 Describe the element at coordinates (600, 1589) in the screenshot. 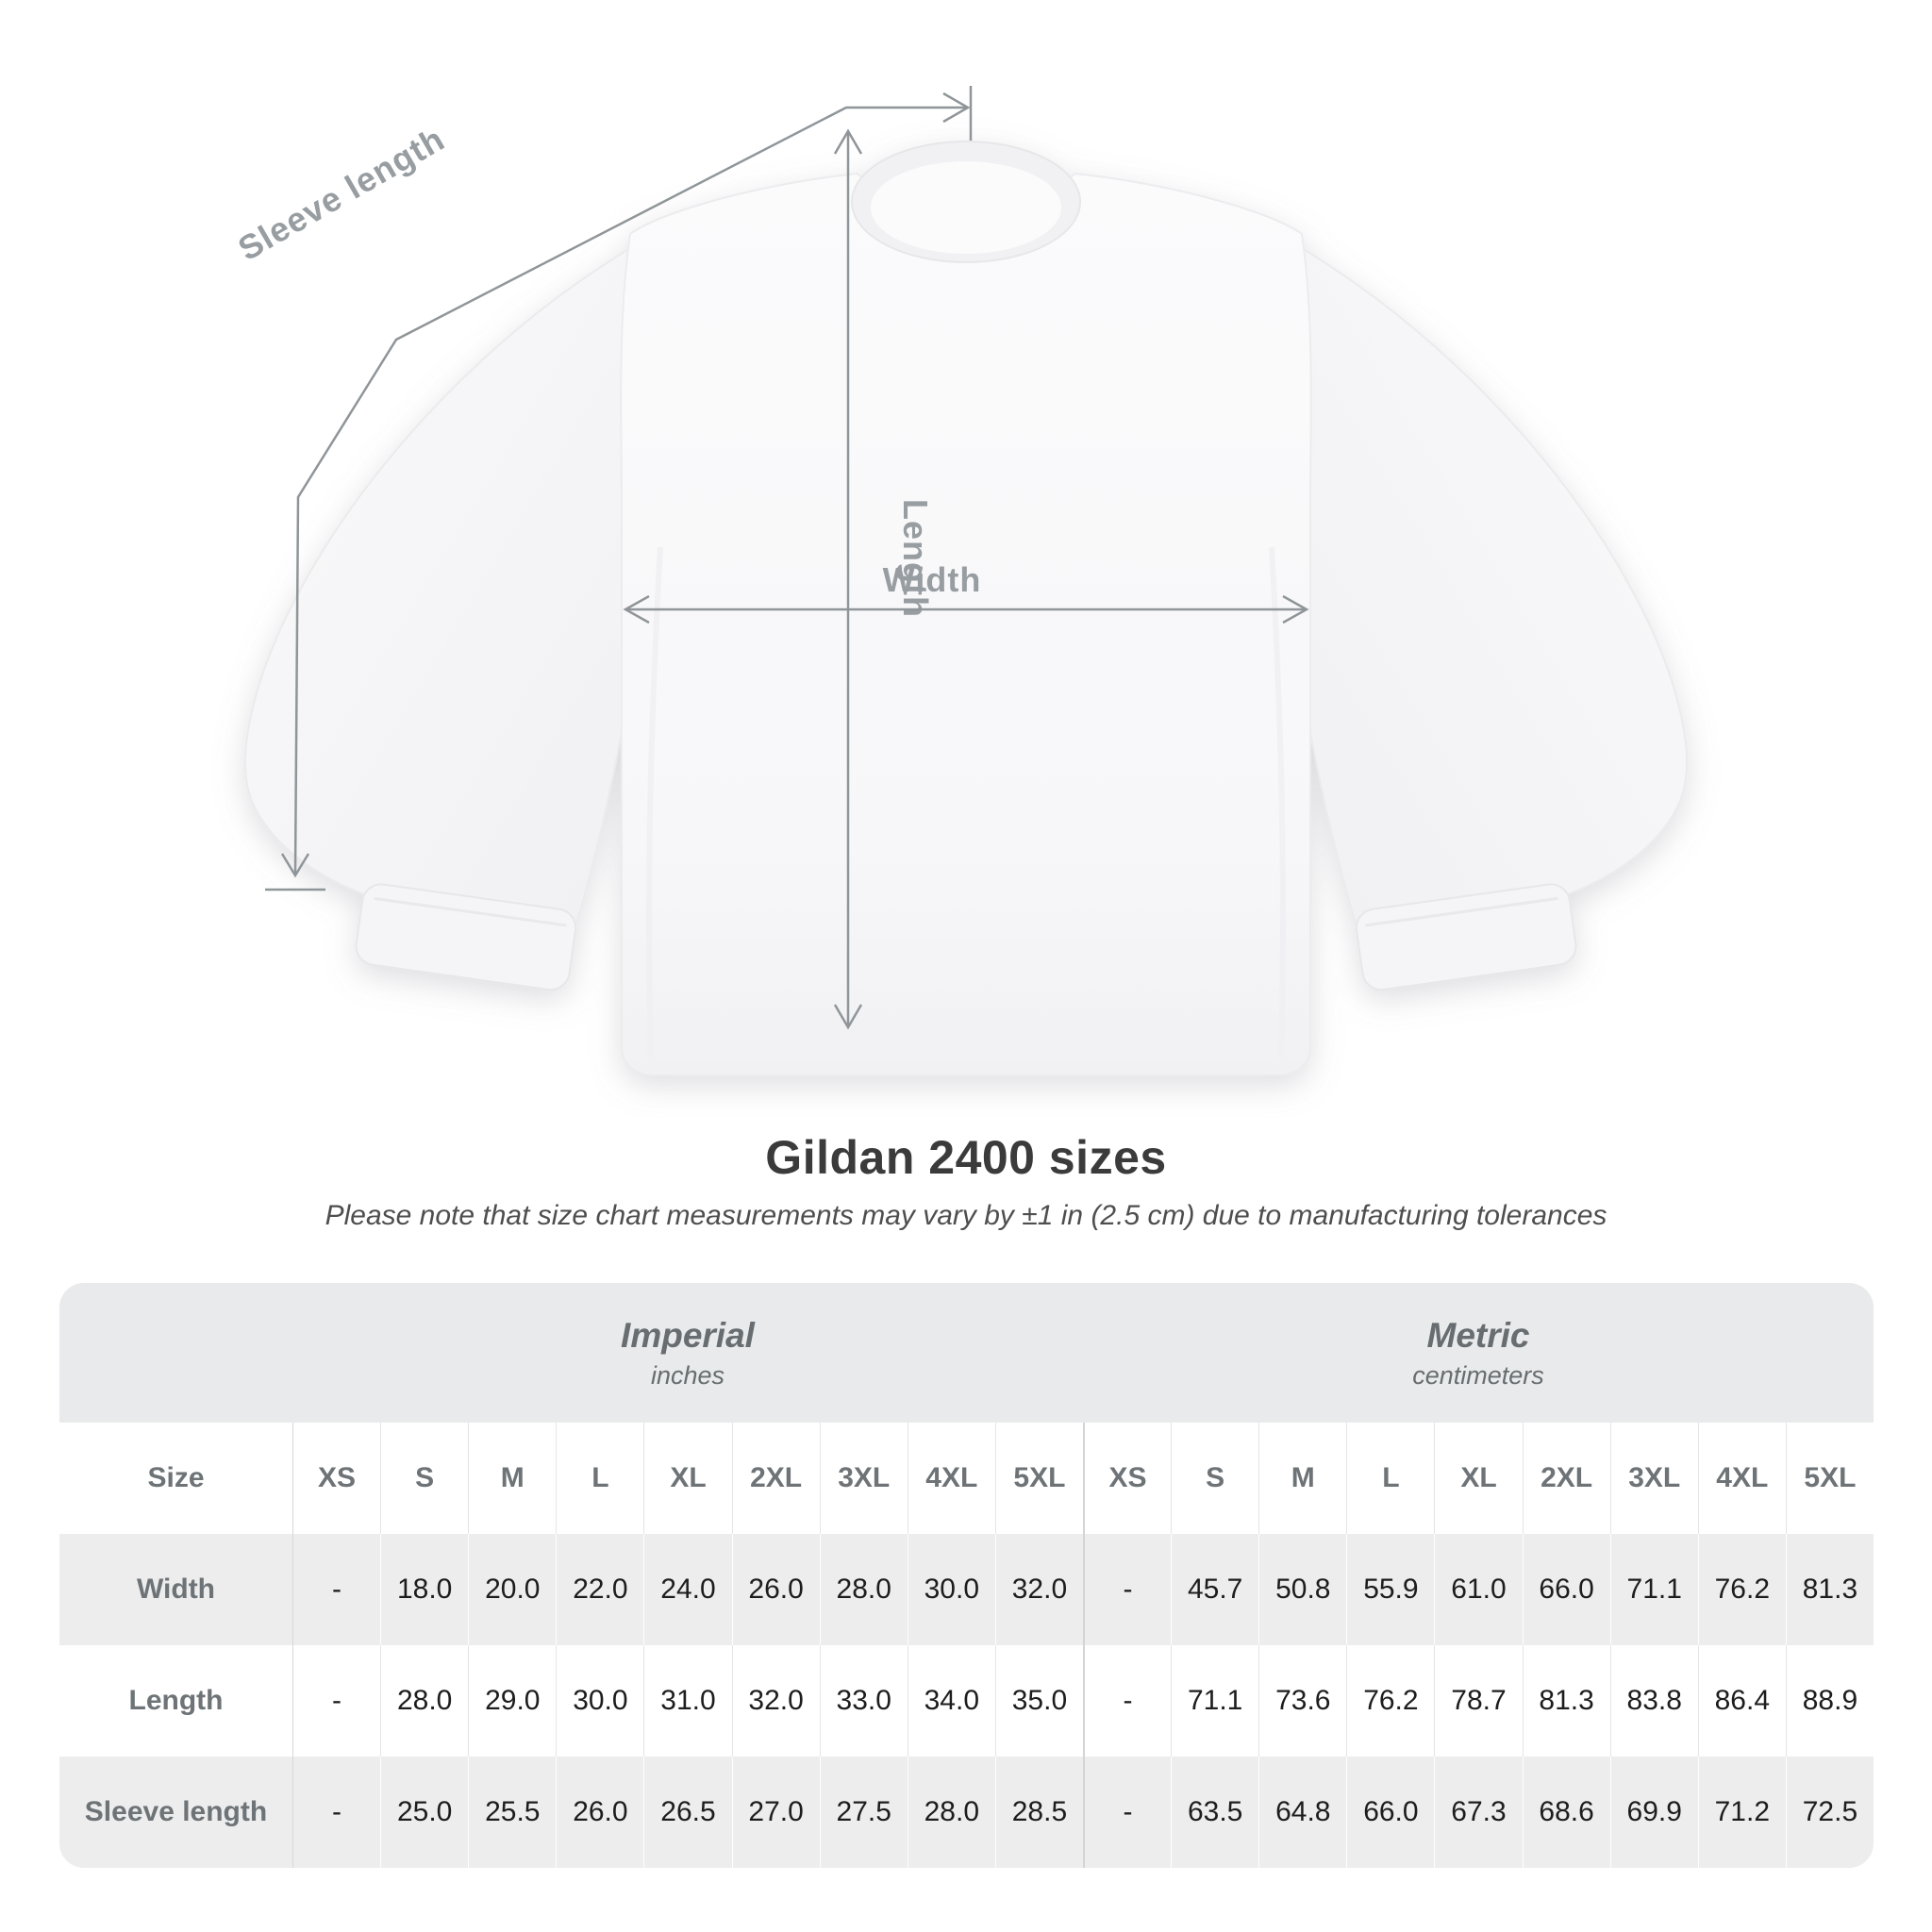

I see `value-cell: 22.0` at that location.